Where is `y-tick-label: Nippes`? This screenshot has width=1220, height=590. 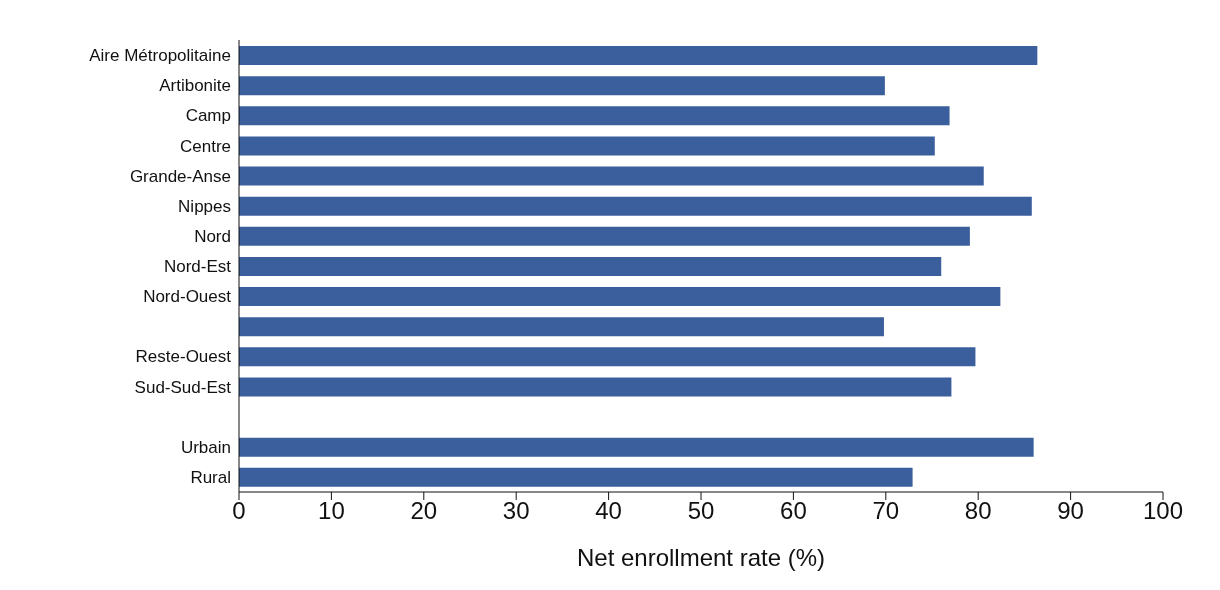 y-tick-label: Nippes is located at coordinates (204, 206).